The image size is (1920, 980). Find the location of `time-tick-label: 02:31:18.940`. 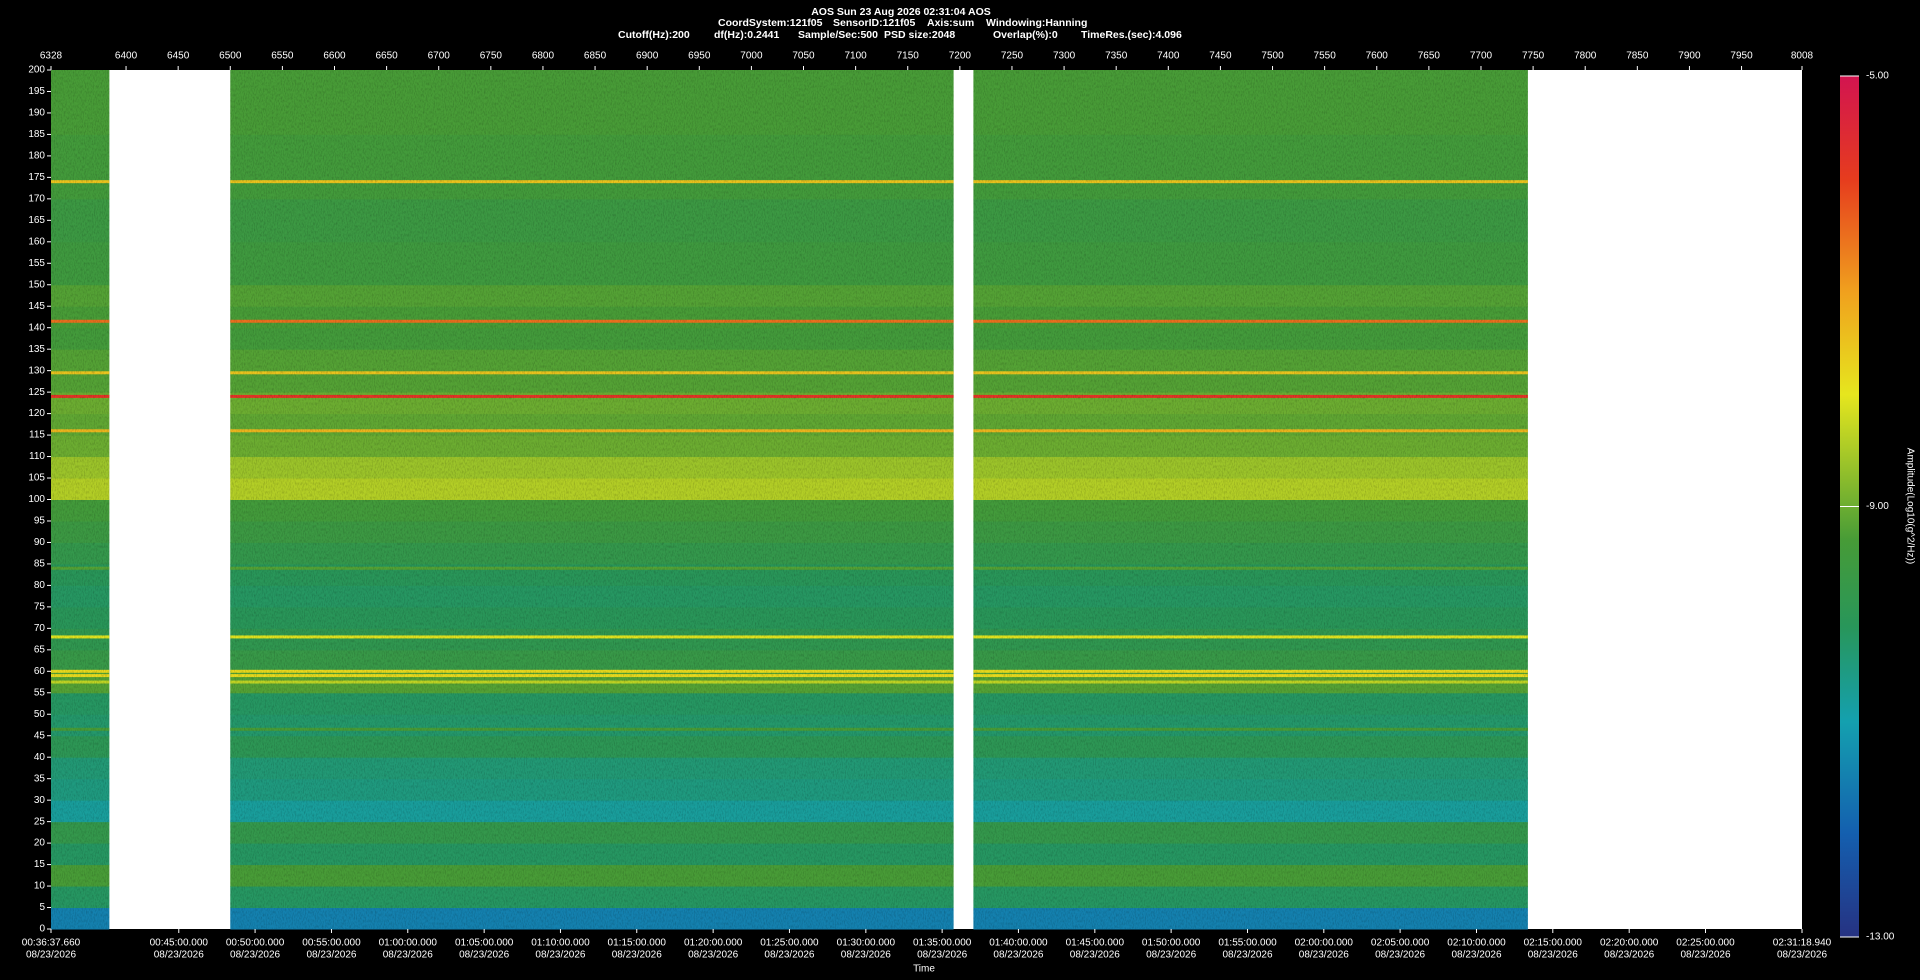

time-tick-label: 02:31:18.940 is located at coordinates (1802, 943).